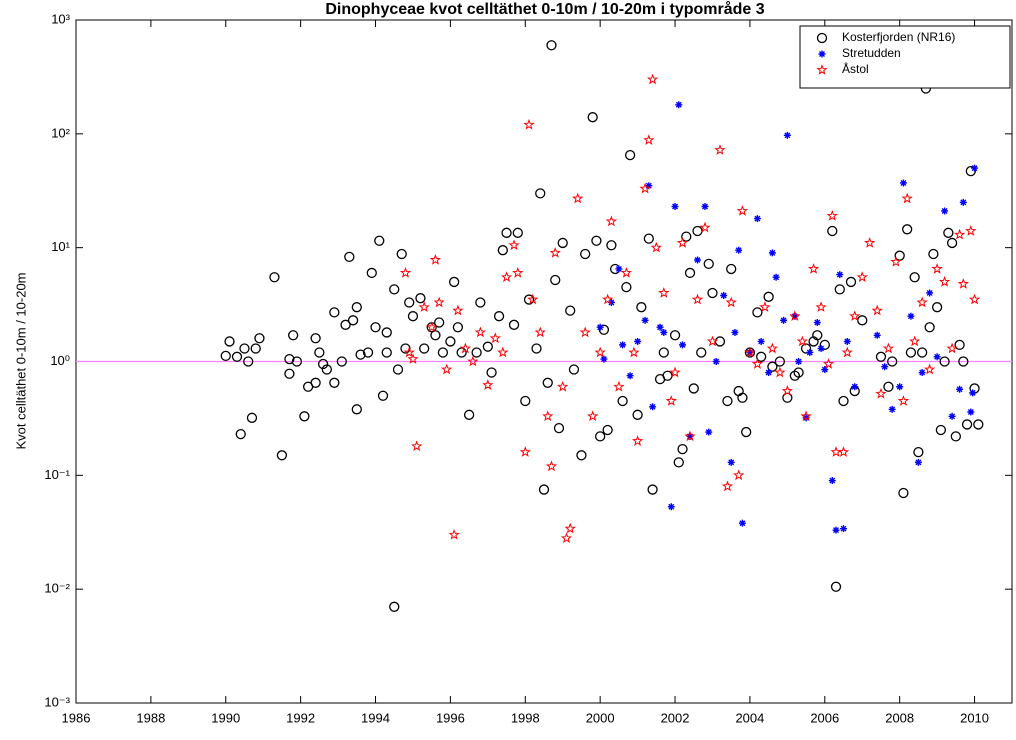 This screenshot has height=740, width=1016. I want to click on y-tick-label: 10⁰, so click(60, 360).